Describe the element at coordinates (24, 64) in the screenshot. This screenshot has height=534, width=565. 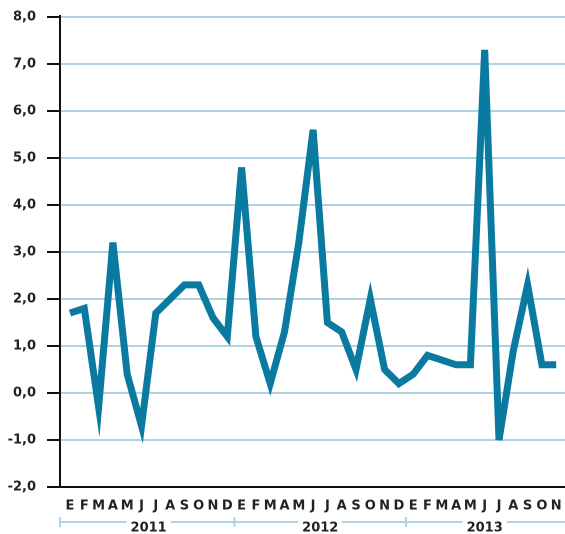
I see `y-tick-label: 7,0` at that location.